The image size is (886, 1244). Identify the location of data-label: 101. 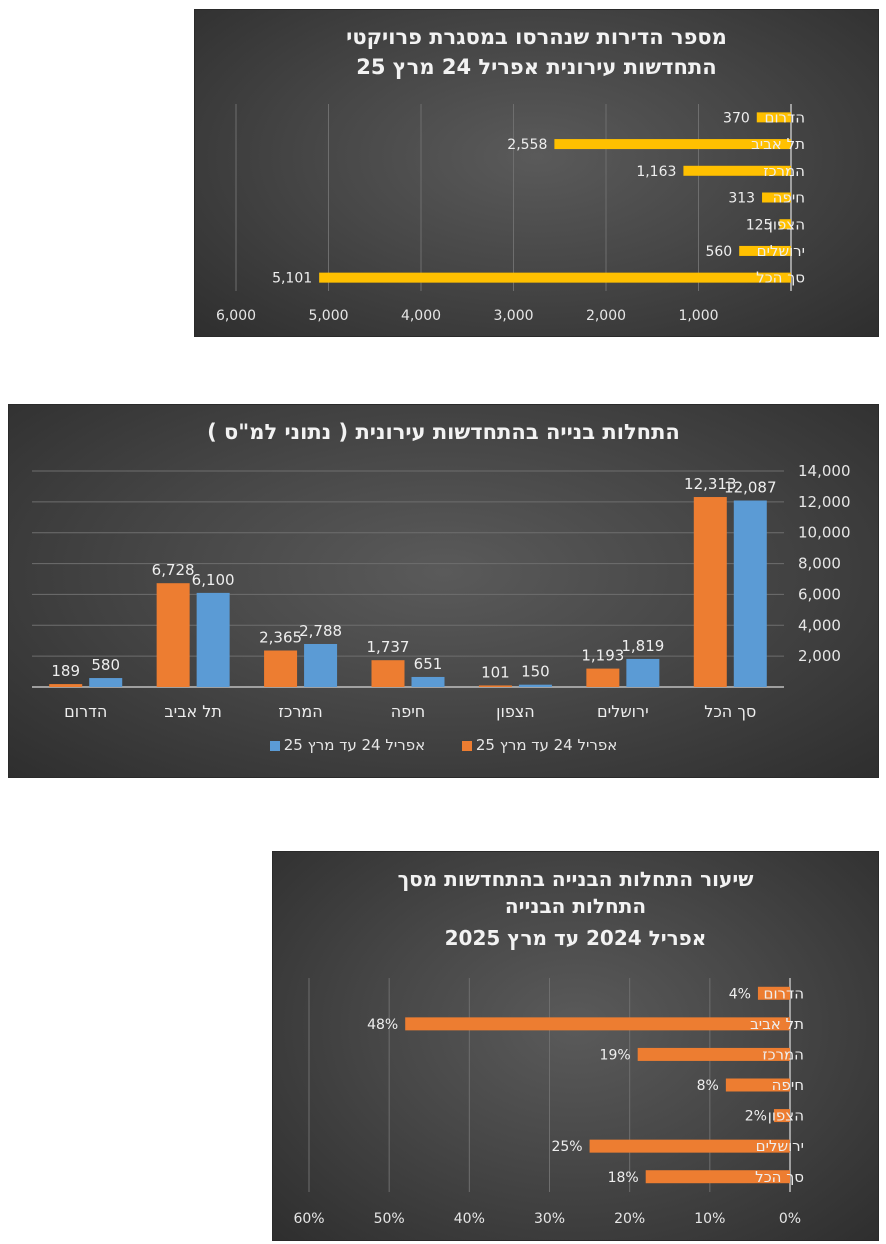
(495, 672).